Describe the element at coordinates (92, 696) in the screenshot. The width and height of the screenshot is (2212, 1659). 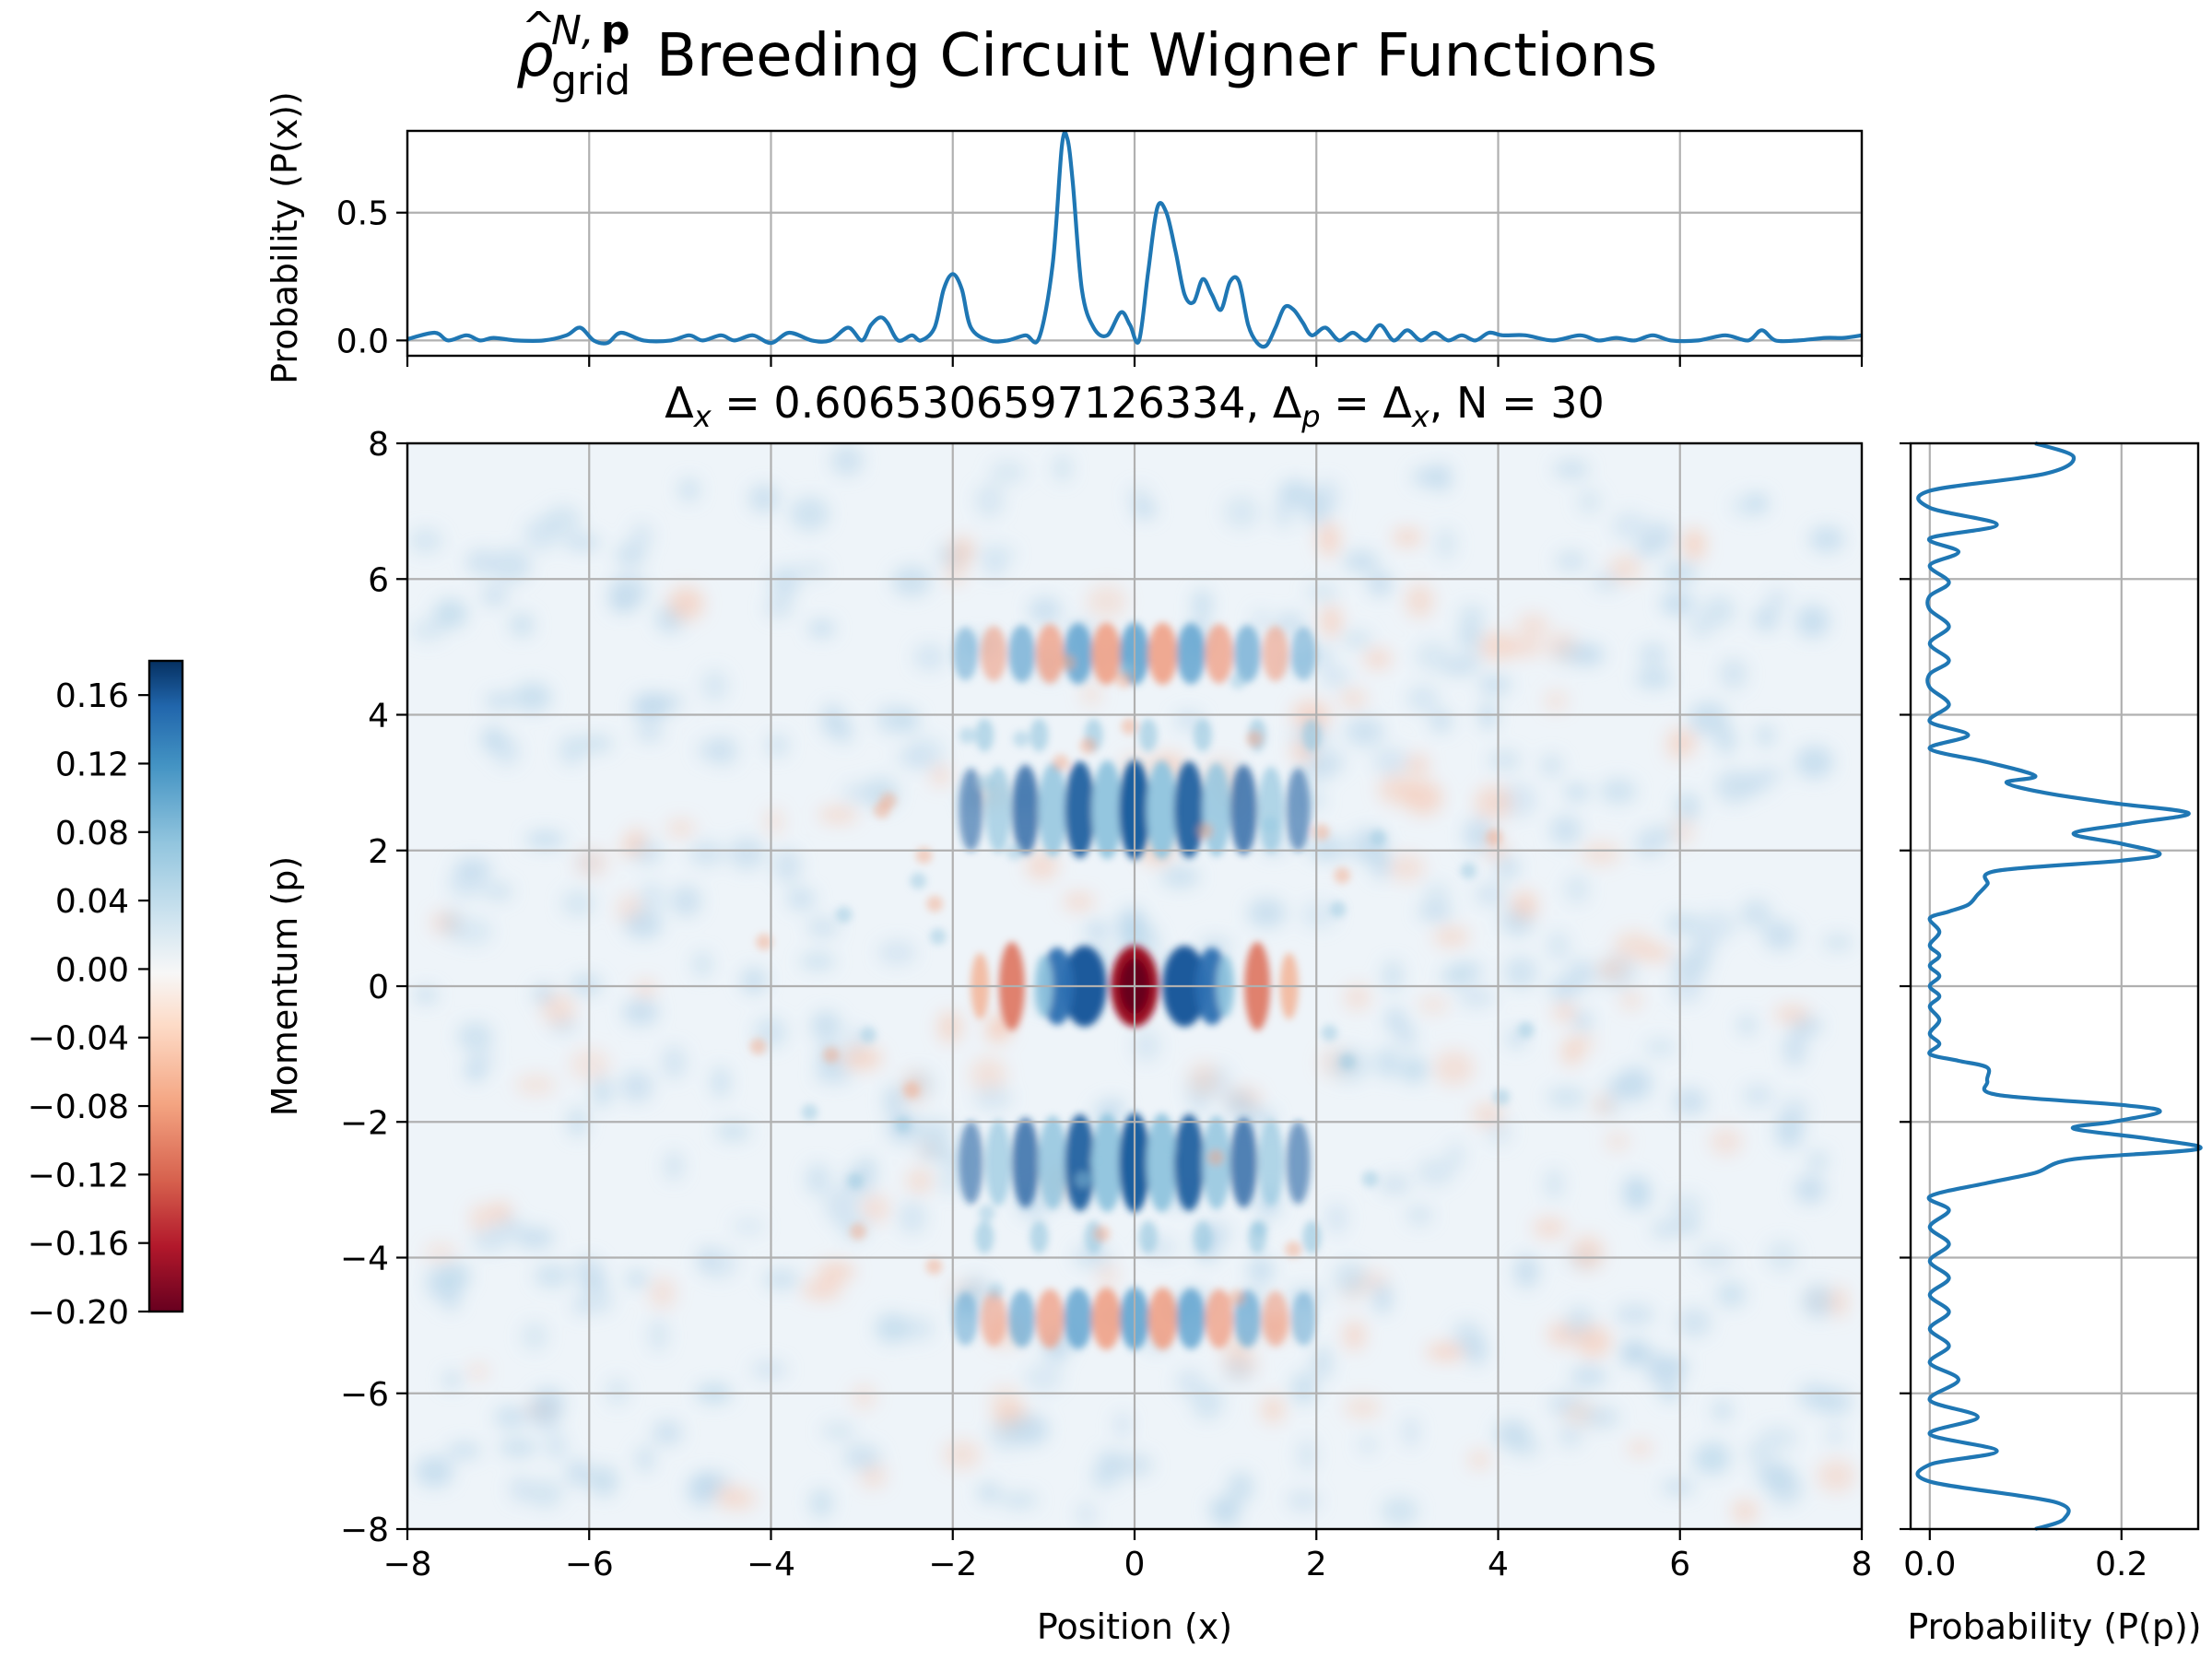
I see `colorbar-tick-label: 0.16` at that location.